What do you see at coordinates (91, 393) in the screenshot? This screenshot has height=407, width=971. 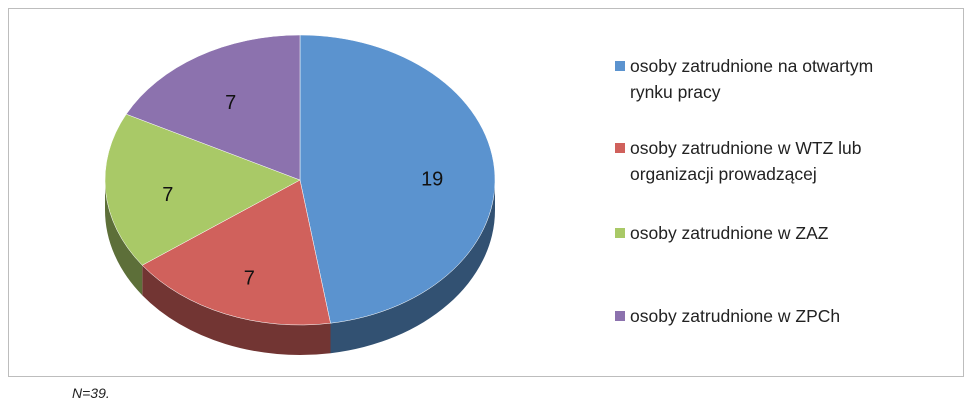 I see `note: N=39.` at bounding box center [91, 393].